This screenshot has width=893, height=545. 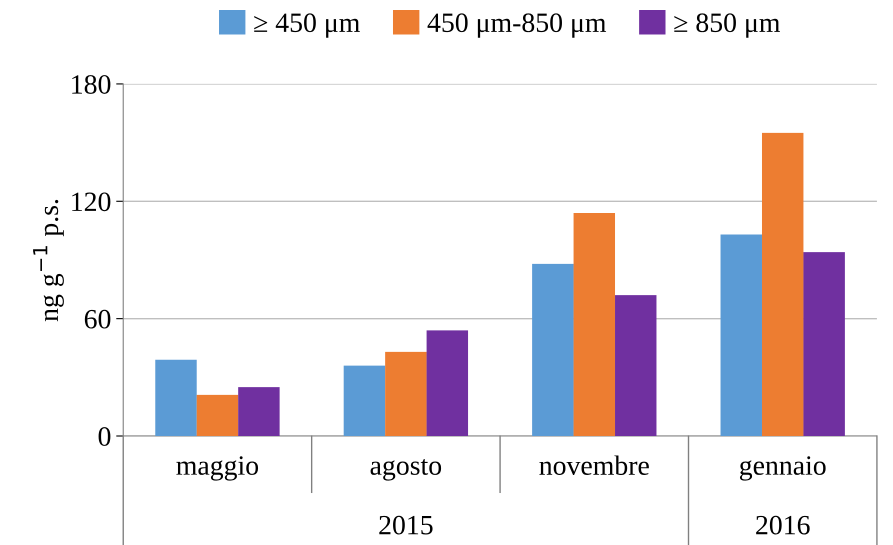 What do you see at coordinates (783, 468) in the screenshot?
I see `x-tick-label: gennaio` at bounding box center [783, 468].